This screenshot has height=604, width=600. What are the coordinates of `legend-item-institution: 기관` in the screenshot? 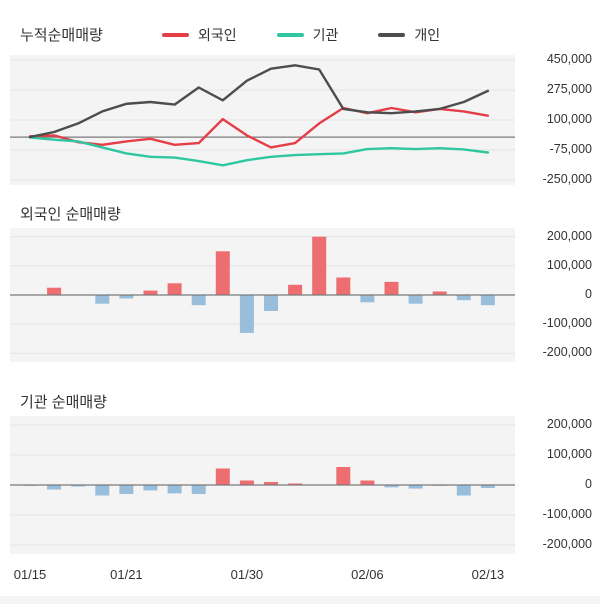 It's located at (307, 35).